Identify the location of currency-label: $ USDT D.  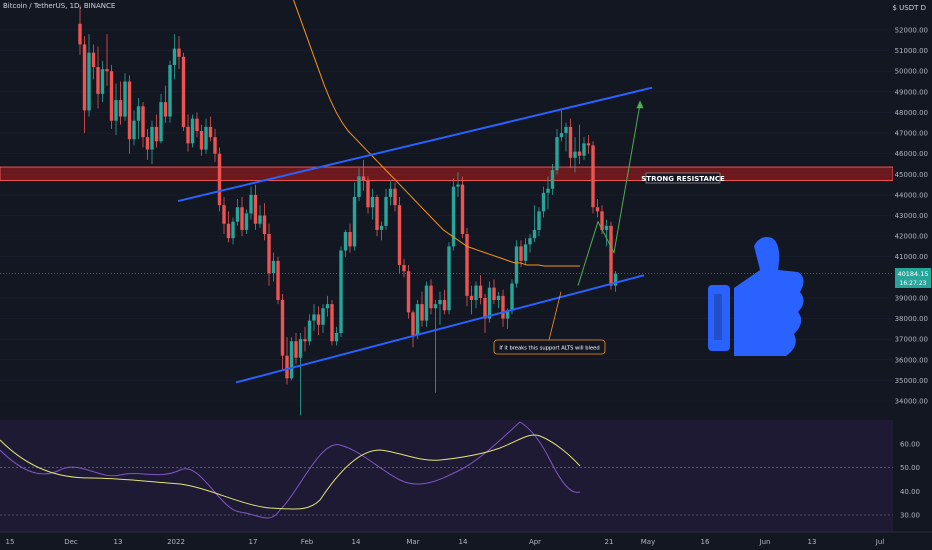
(909, 8).